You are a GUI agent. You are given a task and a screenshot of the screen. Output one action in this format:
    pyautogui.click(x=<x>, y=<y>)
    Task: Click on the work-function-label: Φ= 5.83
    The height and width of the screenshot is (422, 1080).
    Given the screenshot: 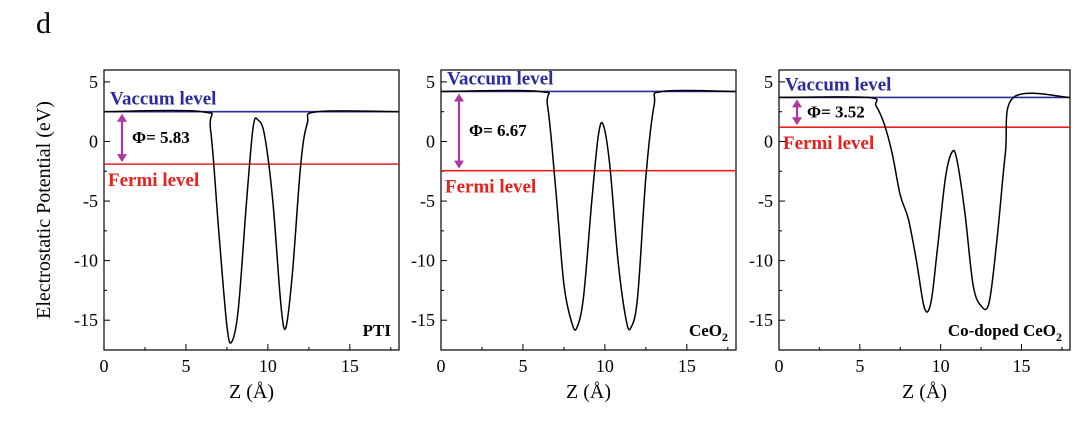 What is the action you would take?
    pyautogui.click(x=161, y=137)
    